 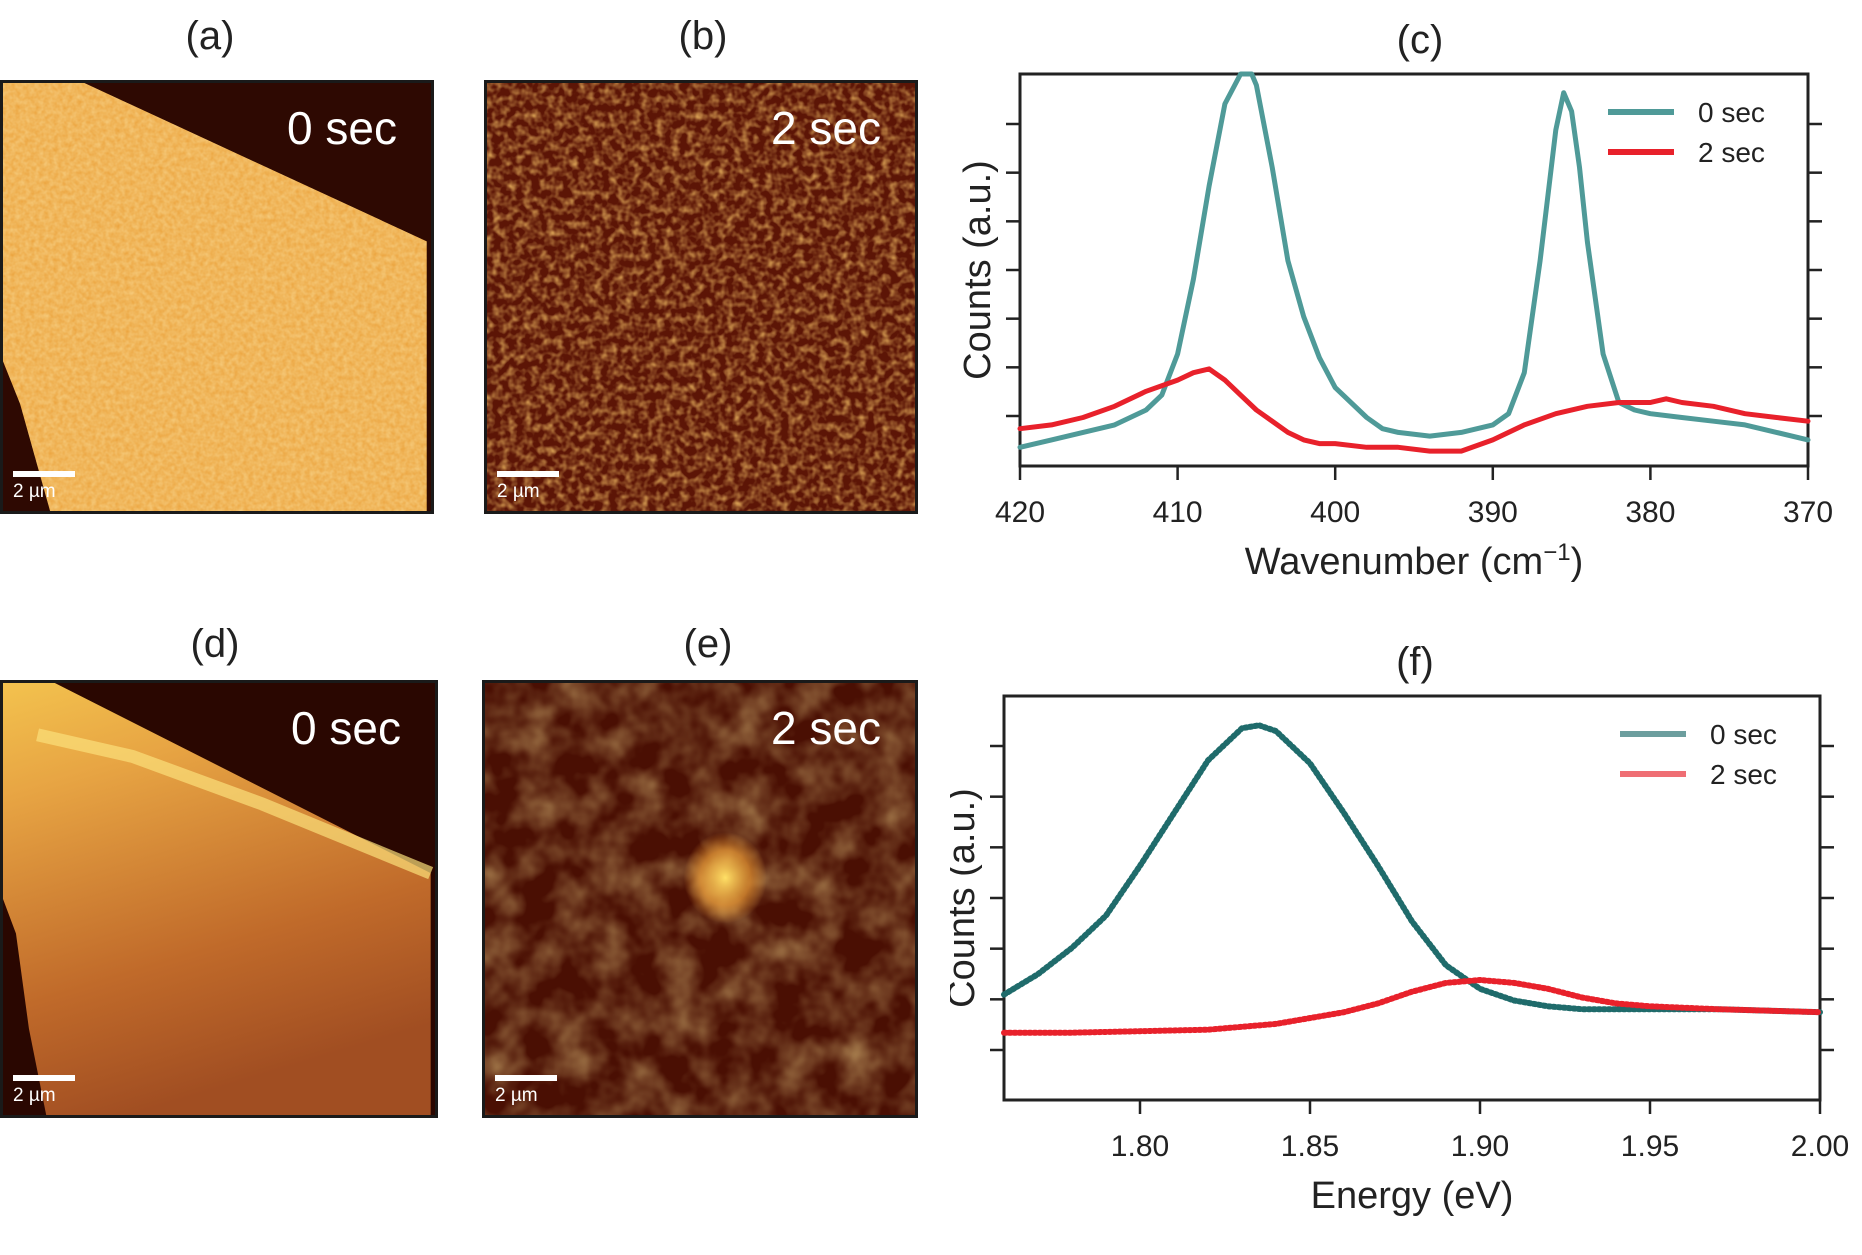 I want to click on raman-map-0sec: 0 sec 2 µm, so click(x=217, y=297).